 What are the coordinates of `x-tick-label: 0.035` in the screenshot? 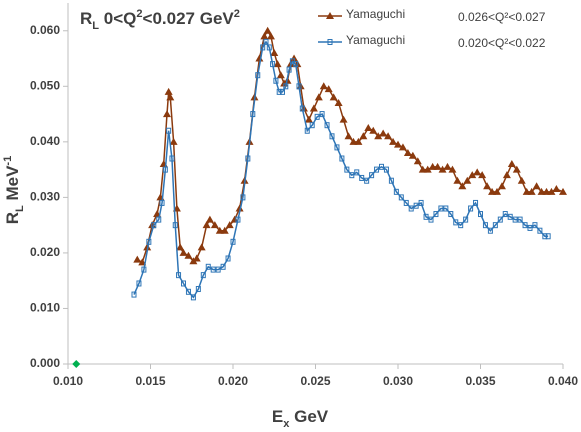 It's located at (480, 381).